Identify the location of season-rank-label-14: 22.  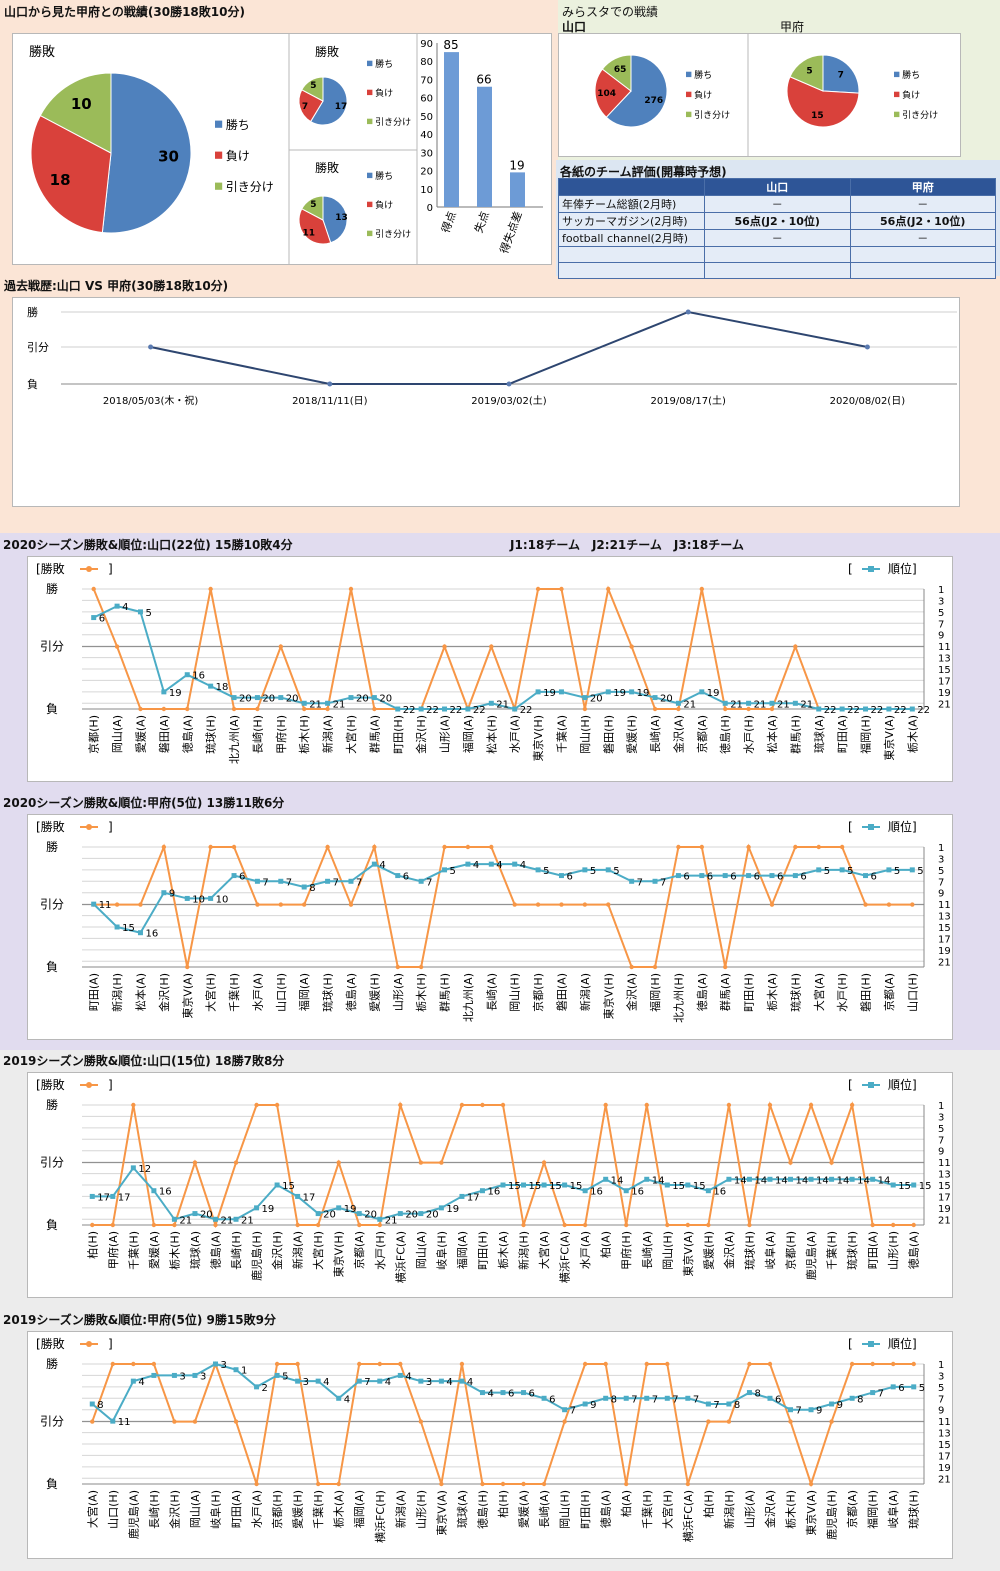
(432, 710).